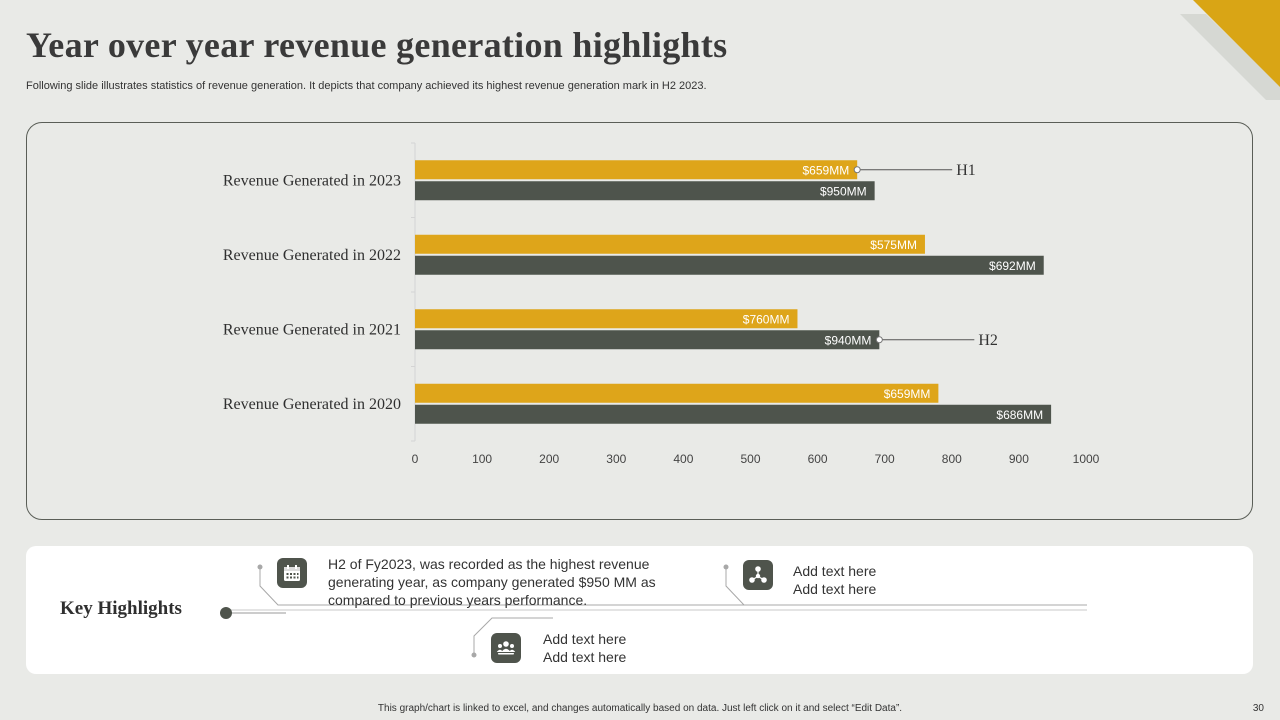 This screenshot has width=1280, height=720. I want to click on data-label: $940MM, so click(848, 340).